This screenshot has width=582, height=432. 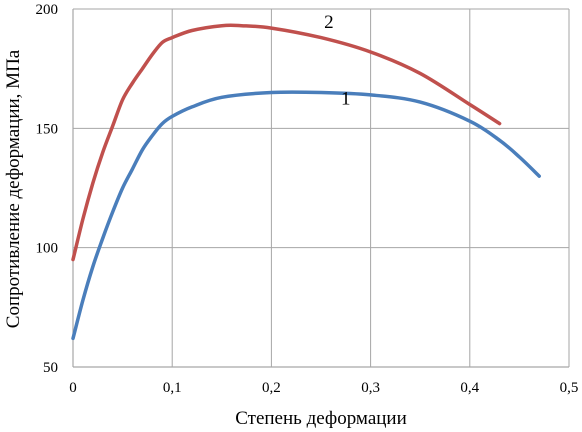 What do you see at coordinates (73, 388) in the screenshot?
I see `x-tick-label: 0` at bounding box center [73, 388].